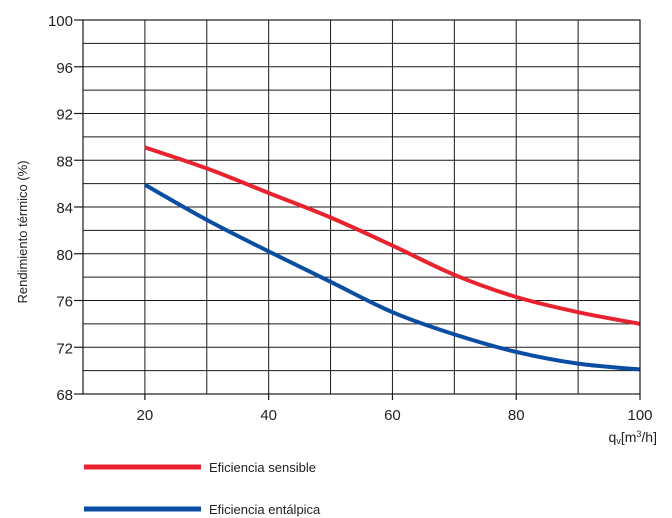 The height and width of the screenshot is (518, 672). I want to click on y-tick-label: 72, so click(64, 348).